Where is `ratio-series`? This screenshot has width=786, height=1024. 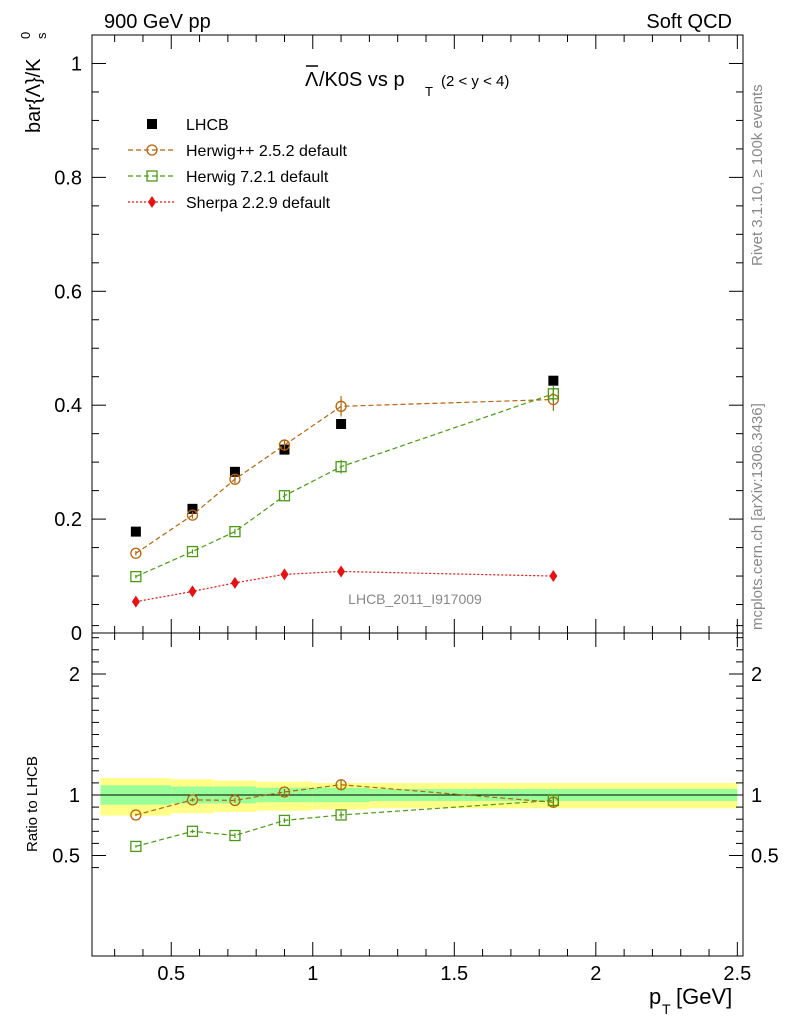
ratio-series is located at coordinates (345, 816).